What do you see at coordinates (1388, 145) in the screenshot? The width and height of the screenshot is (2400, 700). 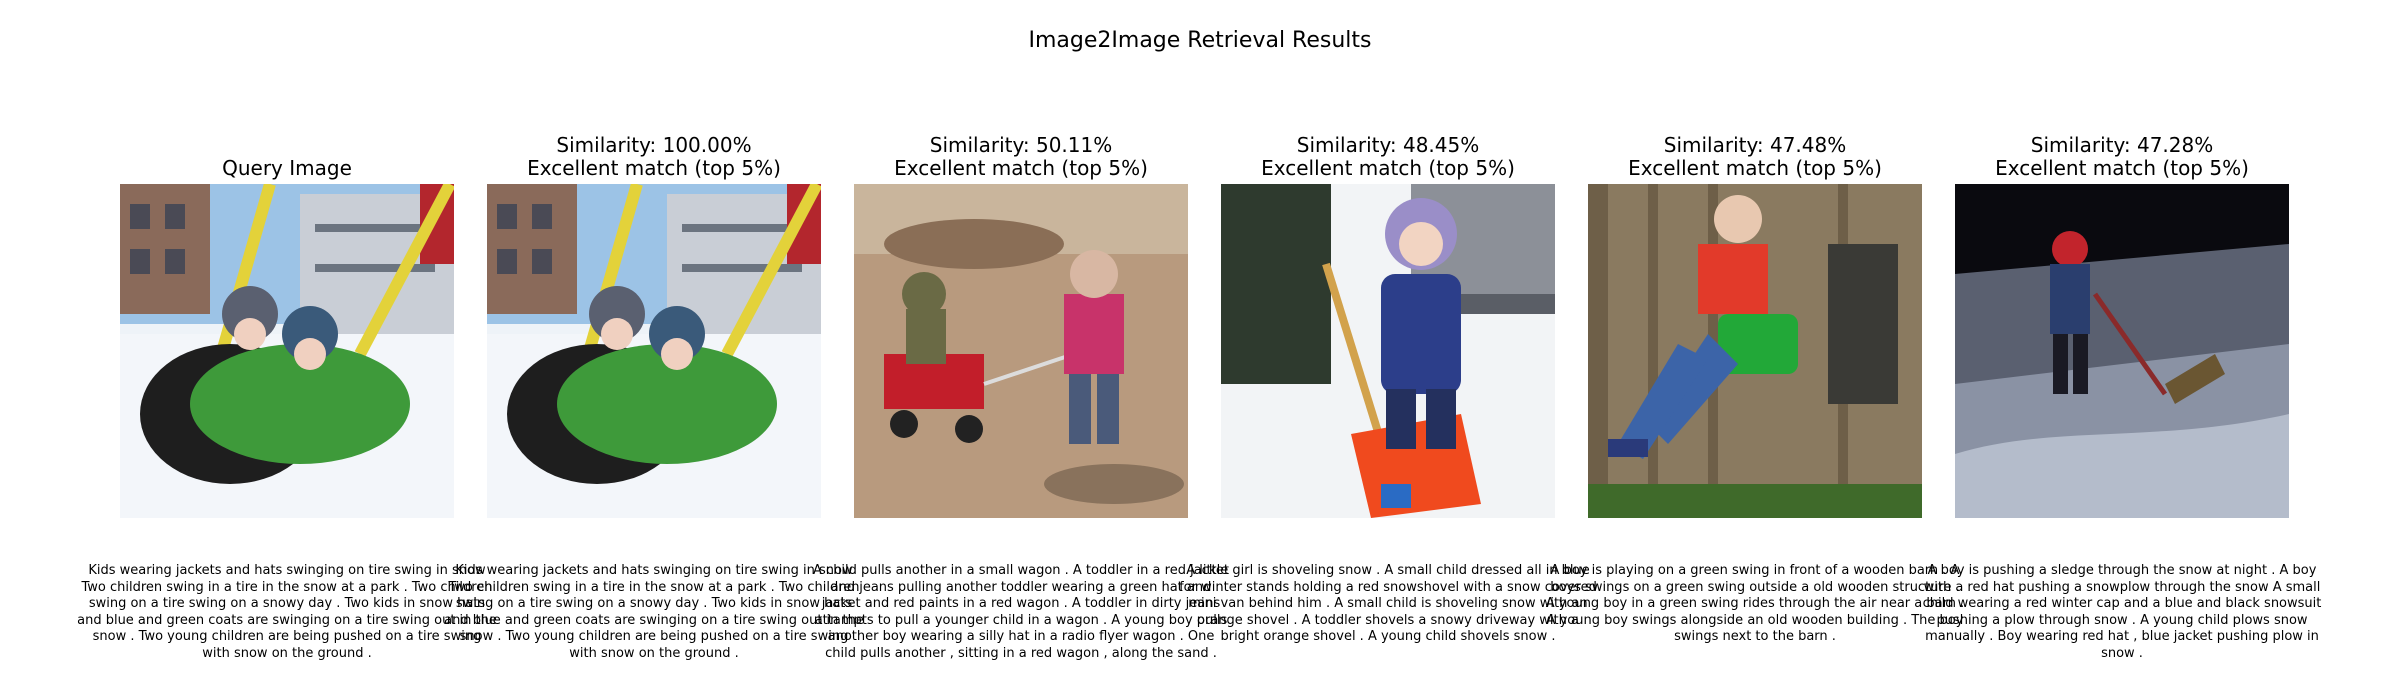 I see `similarity-label: Similarity: 48.45%` at bounding box center [1388, 145].